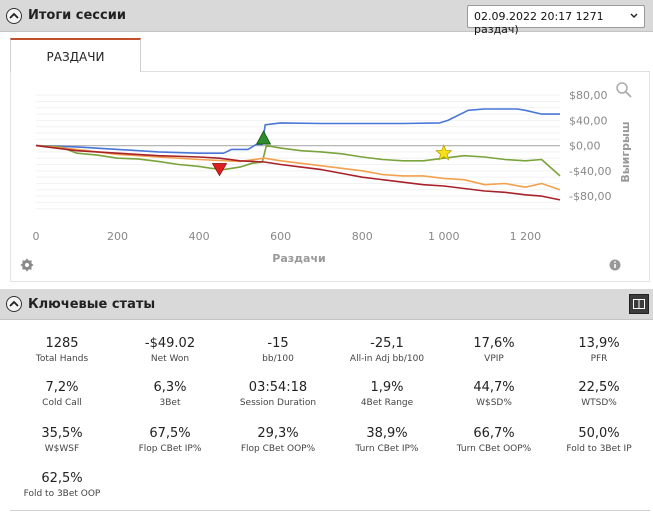 This screenshot has height=512, width=653. I want to click on x-tick-label: 600, so click(280, 236).